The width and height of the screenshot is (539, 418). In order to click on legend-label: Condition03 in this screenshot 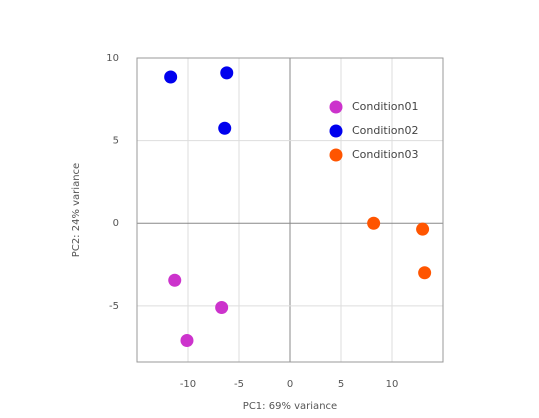, I will do `click(385, 154)`.